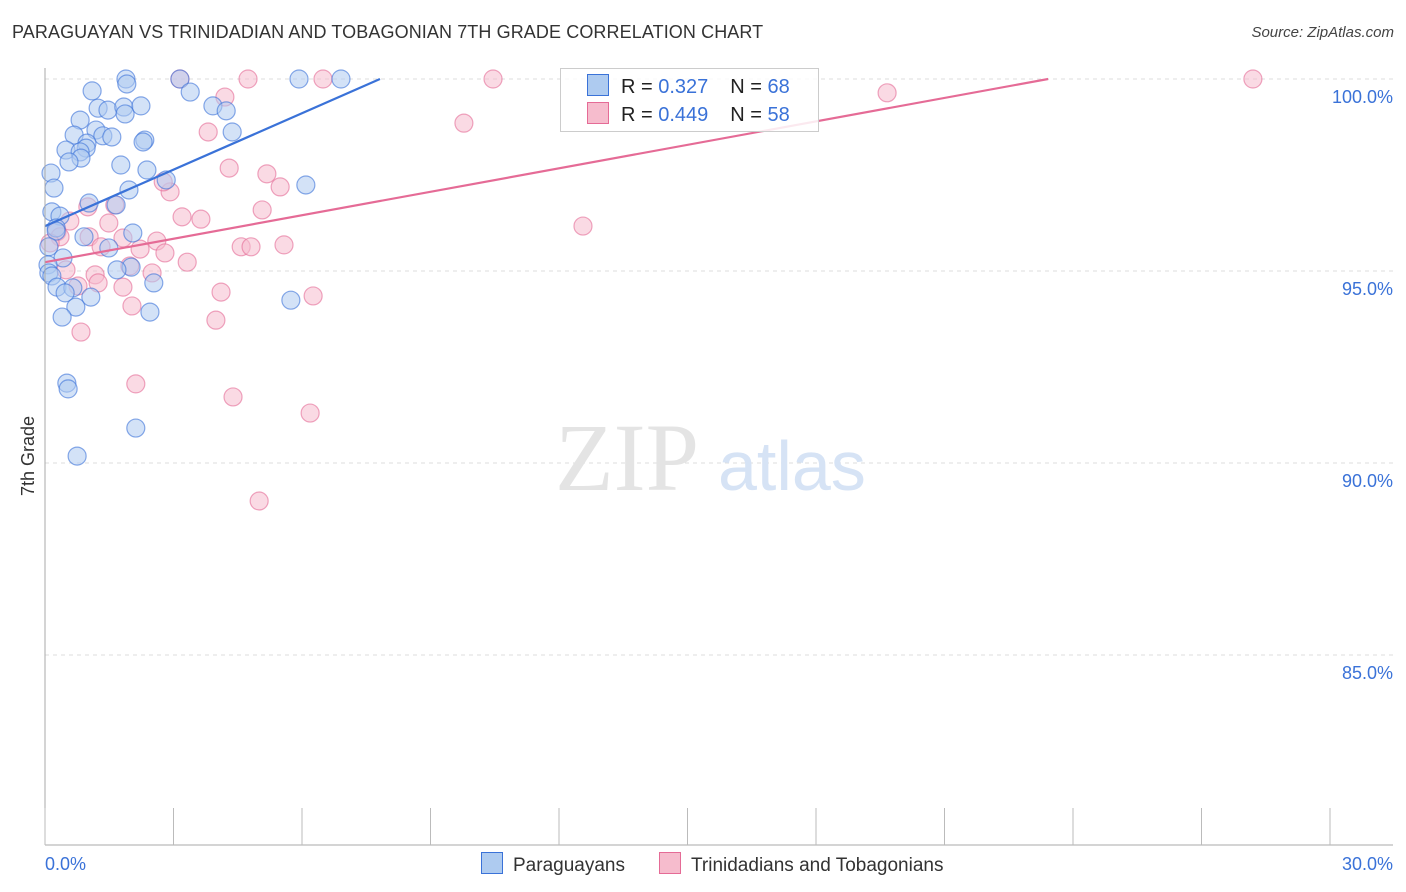 The width and height of the screenshot is (1406, 892). Describe the element at coordinates (683, 115) in the screenshot. I see `r-value: 0.449` at that location.